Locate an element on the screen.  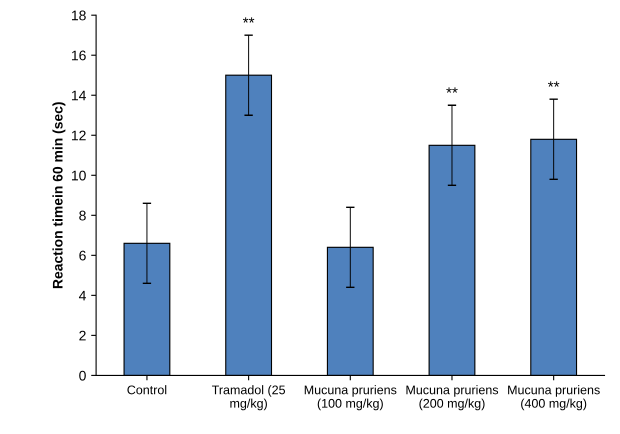
y-tick-label: 8 is located at coordinates (82, 215).